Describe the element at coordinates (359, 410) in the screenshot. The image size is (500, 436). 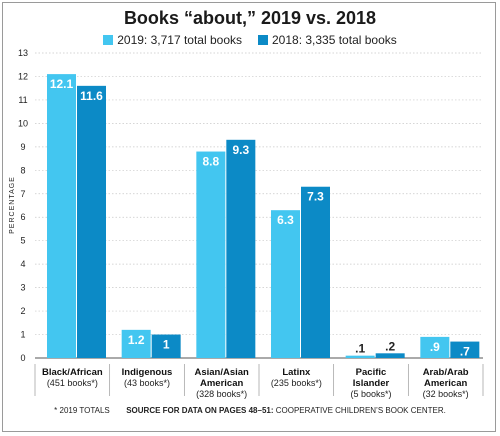
I see `footnote-source: COOPERATIVE CHILDREN’S BOOK CENTER.` at that location.